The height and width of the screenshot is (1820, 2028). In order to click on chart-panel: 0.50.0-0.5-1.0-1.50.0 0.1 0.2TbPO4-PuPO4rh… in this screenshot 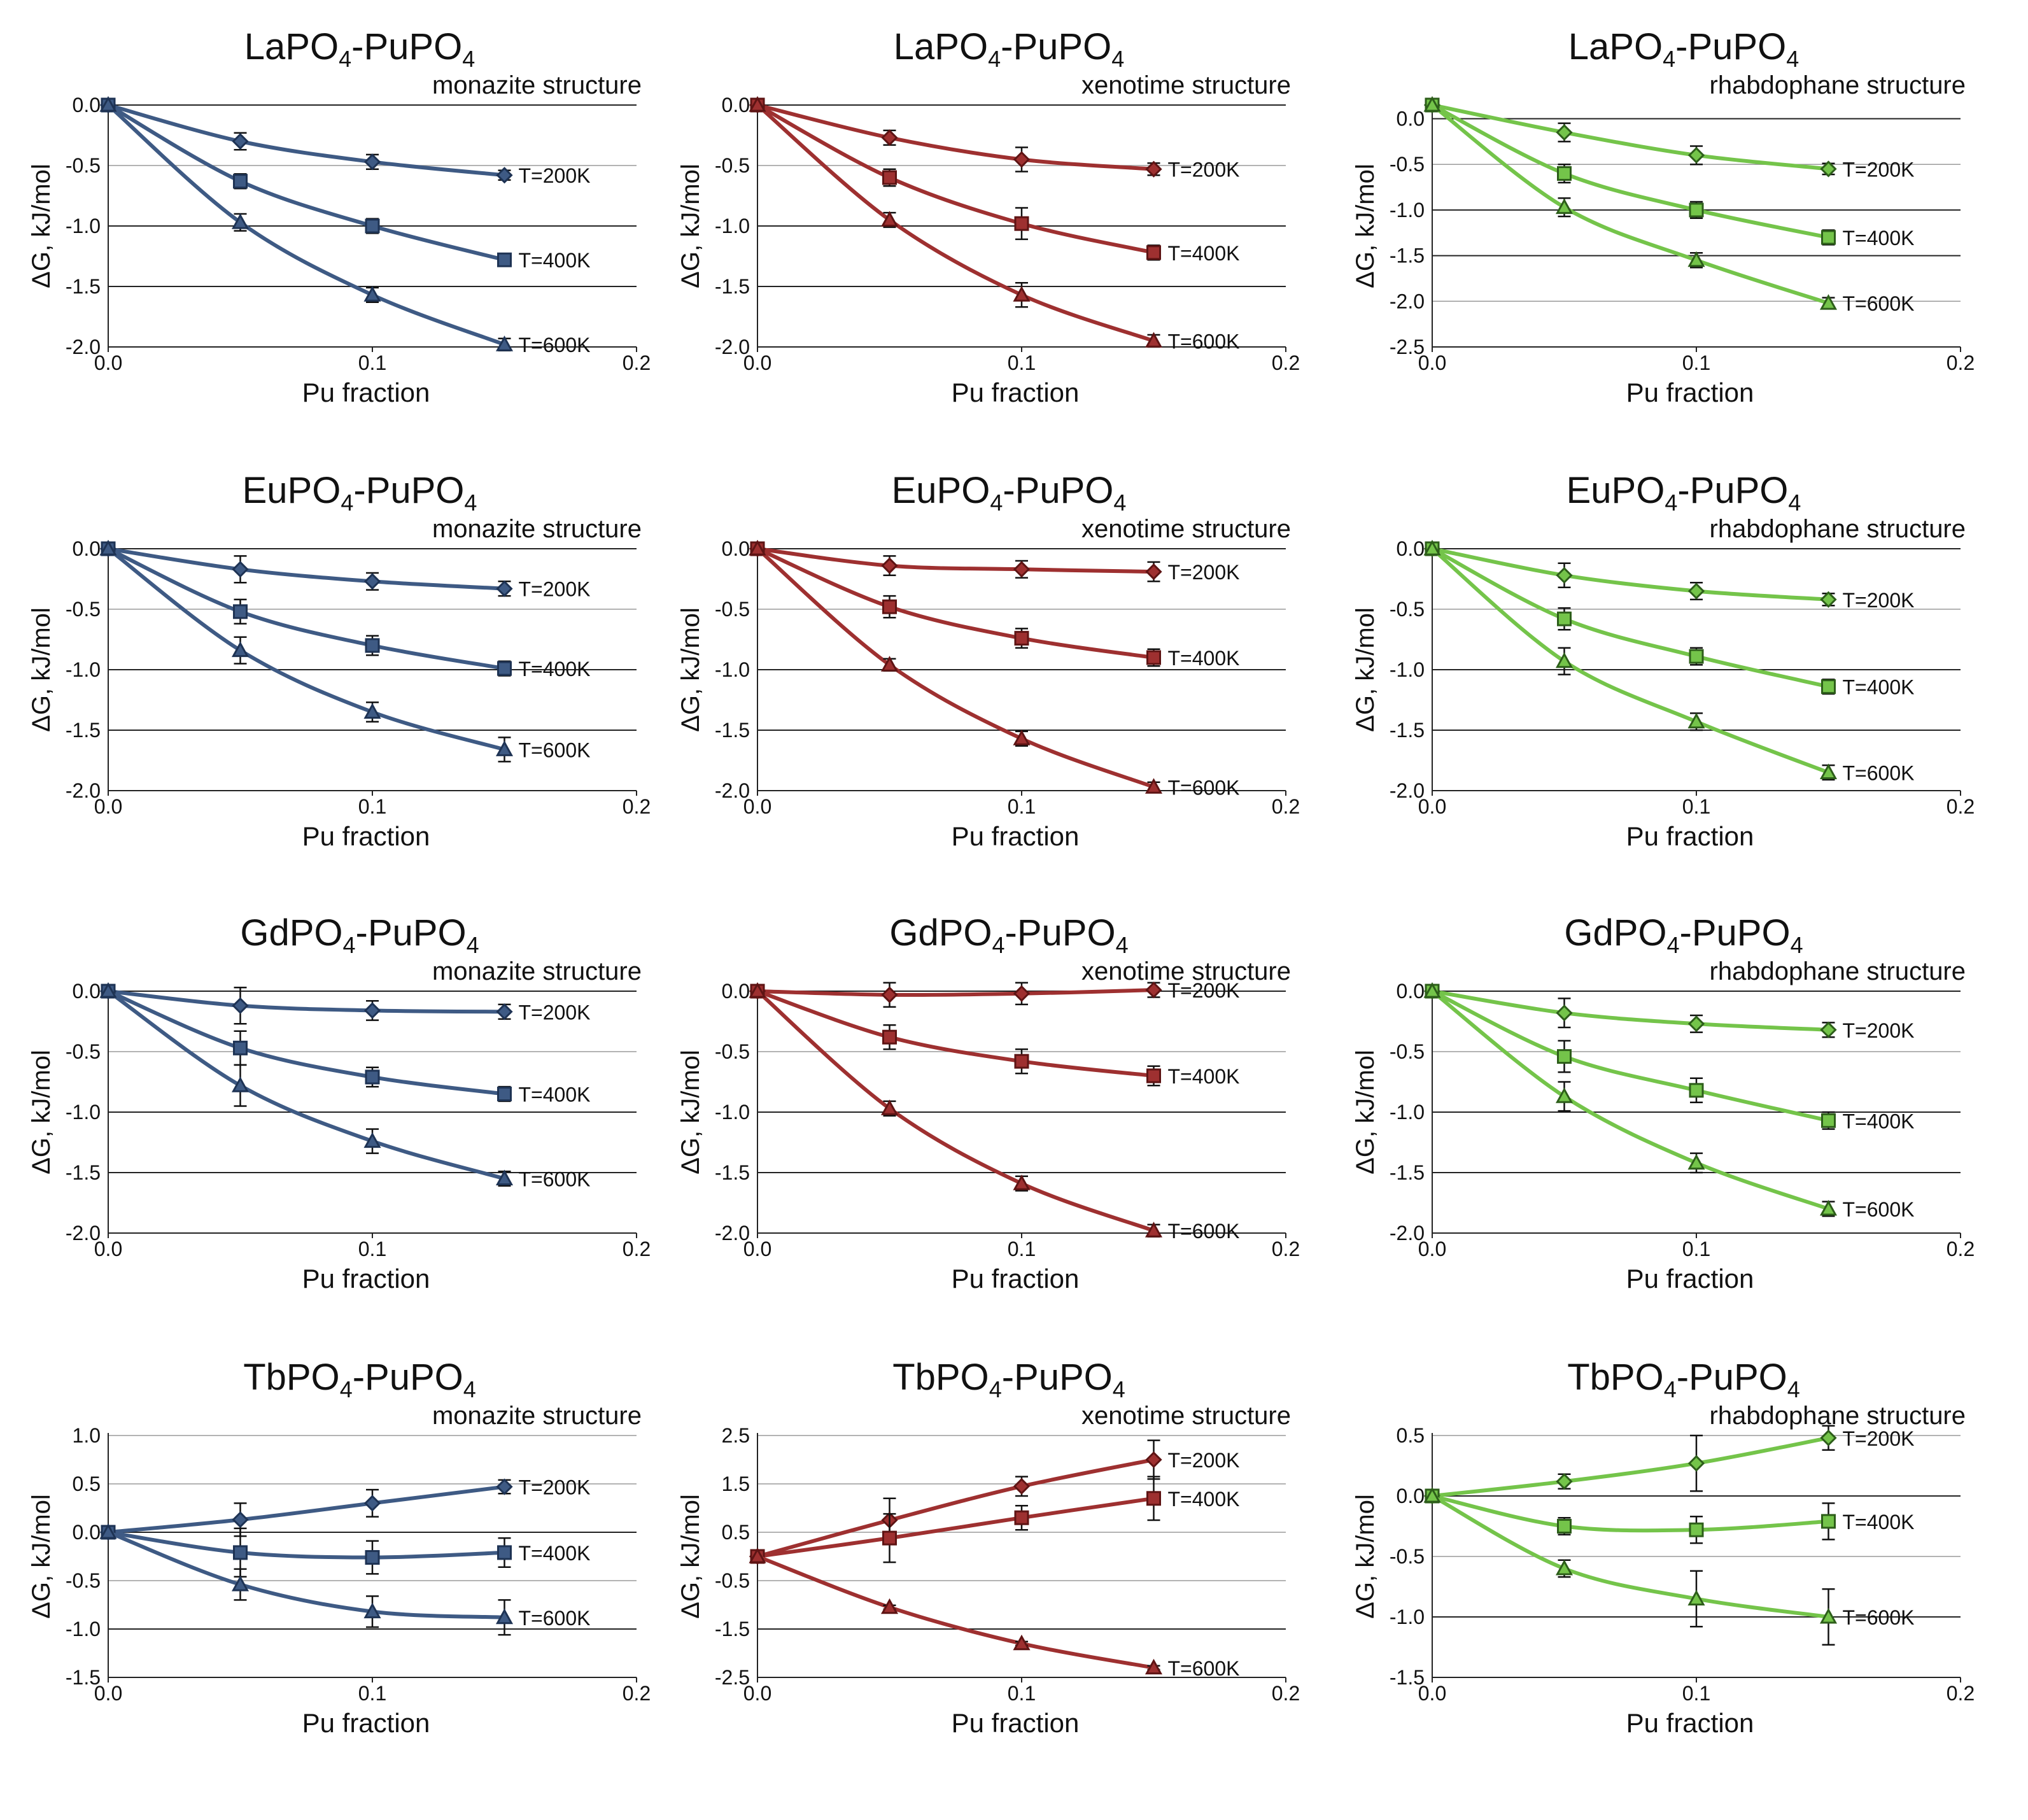, I will do `click(1663, 1547)`.